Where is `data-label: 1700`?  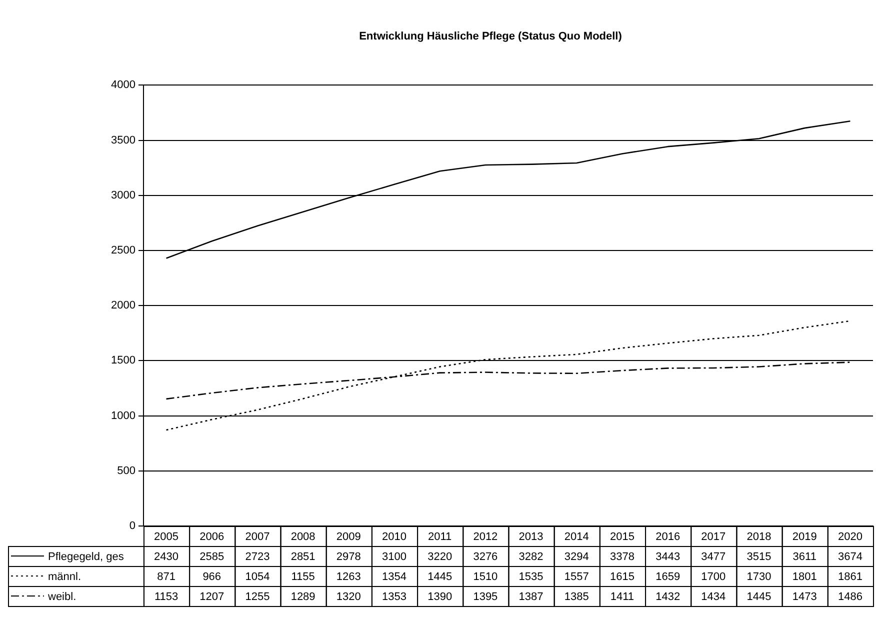
data-label: 1700 is located at coordinates (713, 577).